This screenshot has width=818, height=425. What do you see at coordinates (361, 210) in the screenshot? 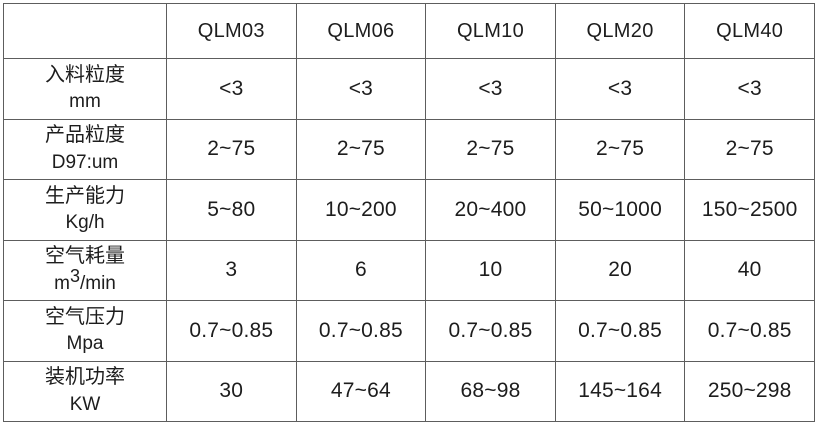
I see `table-cell: 10~200` at bounding box center [361, 210].